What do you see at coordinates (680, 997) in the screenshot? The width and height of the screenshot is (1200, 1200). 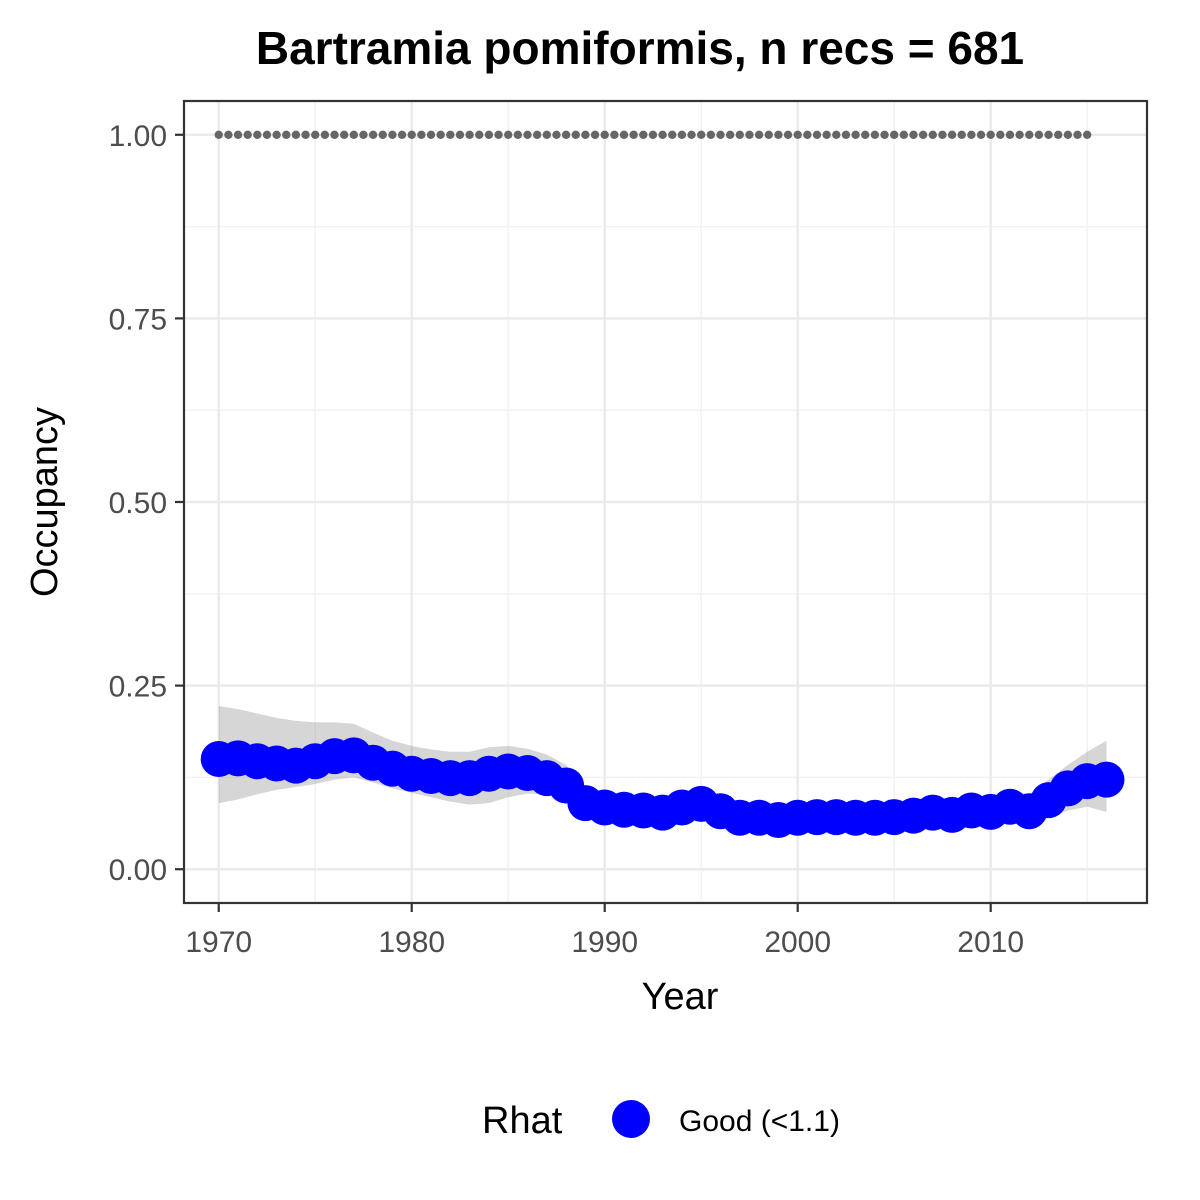 I see `x-axis-title: Year` at bounding box center [680, 997].